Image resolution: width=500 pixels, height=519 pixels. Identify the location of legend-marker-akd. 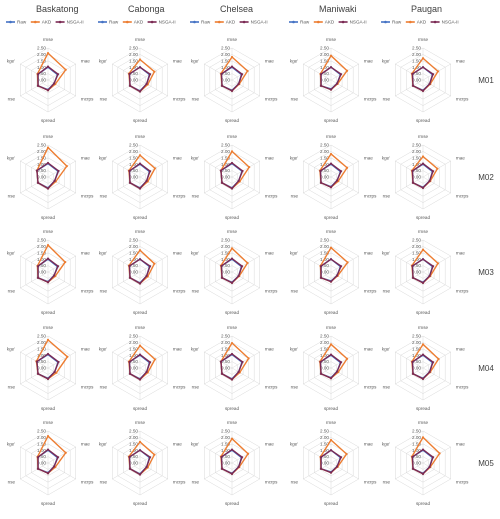
(318, 22).